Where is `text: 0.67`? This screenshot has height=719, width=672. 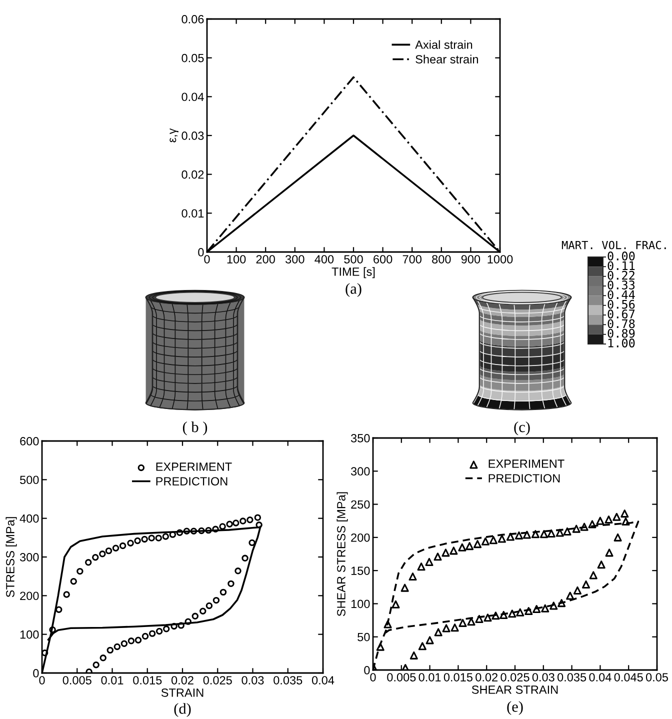 text: 0.67 is located at coordinates (621, 314).